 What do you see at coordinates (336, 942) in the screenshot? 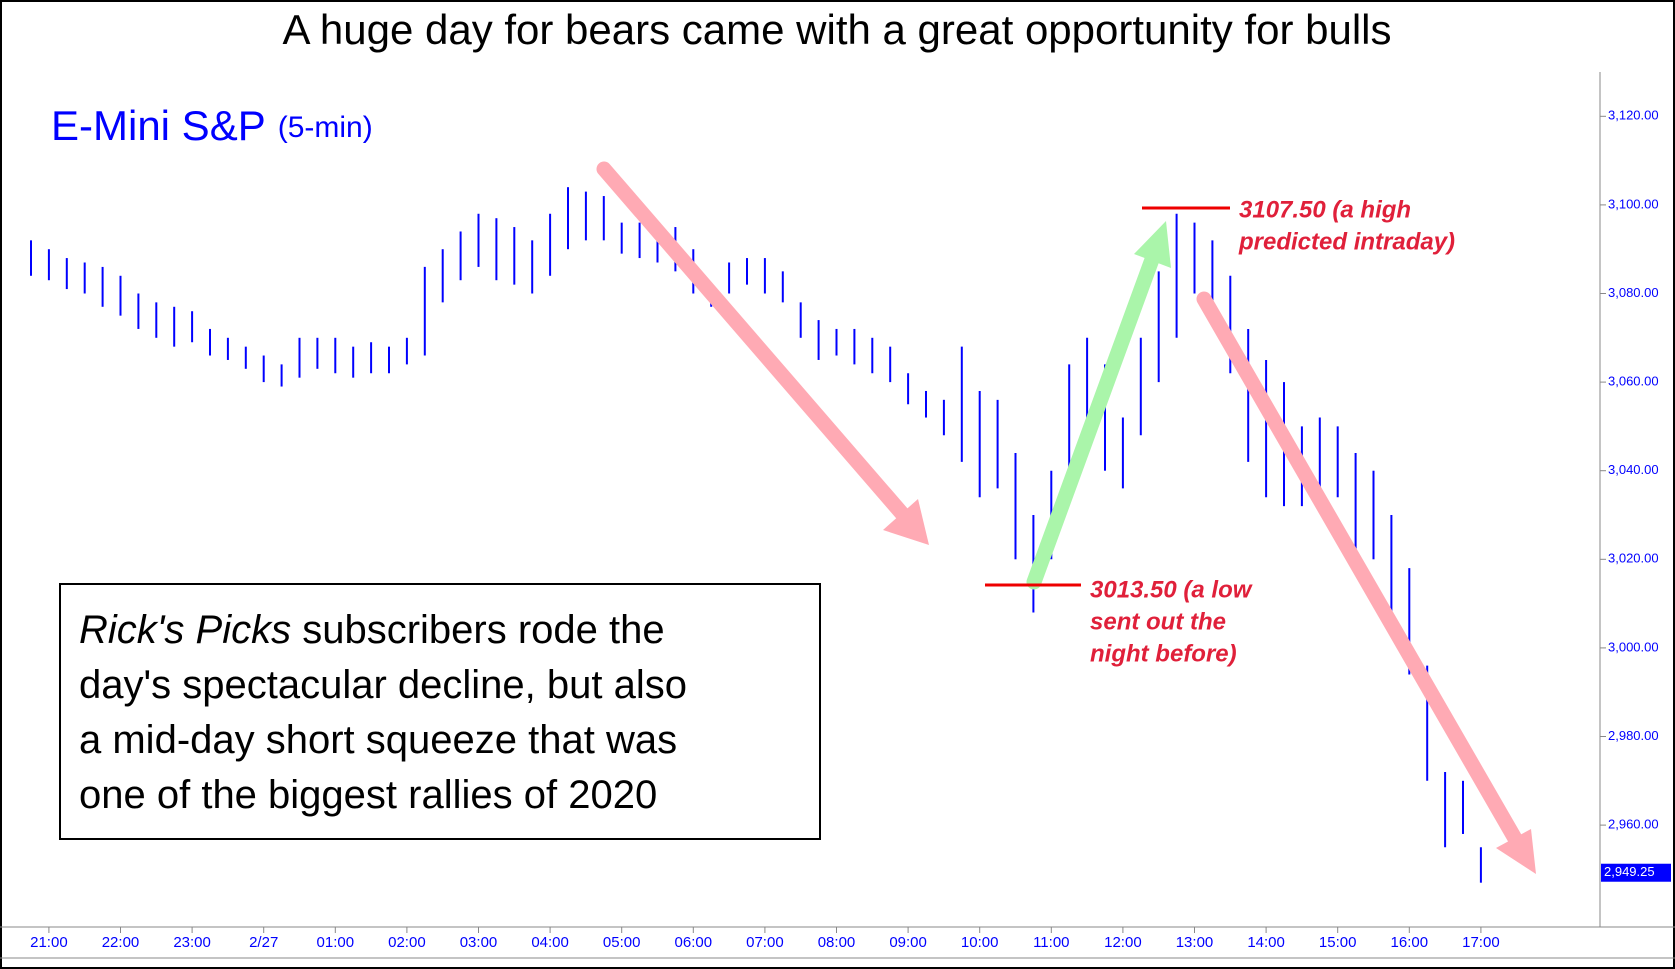
I see `x-tick-label: 01:00` at bounding box center [336, 942].